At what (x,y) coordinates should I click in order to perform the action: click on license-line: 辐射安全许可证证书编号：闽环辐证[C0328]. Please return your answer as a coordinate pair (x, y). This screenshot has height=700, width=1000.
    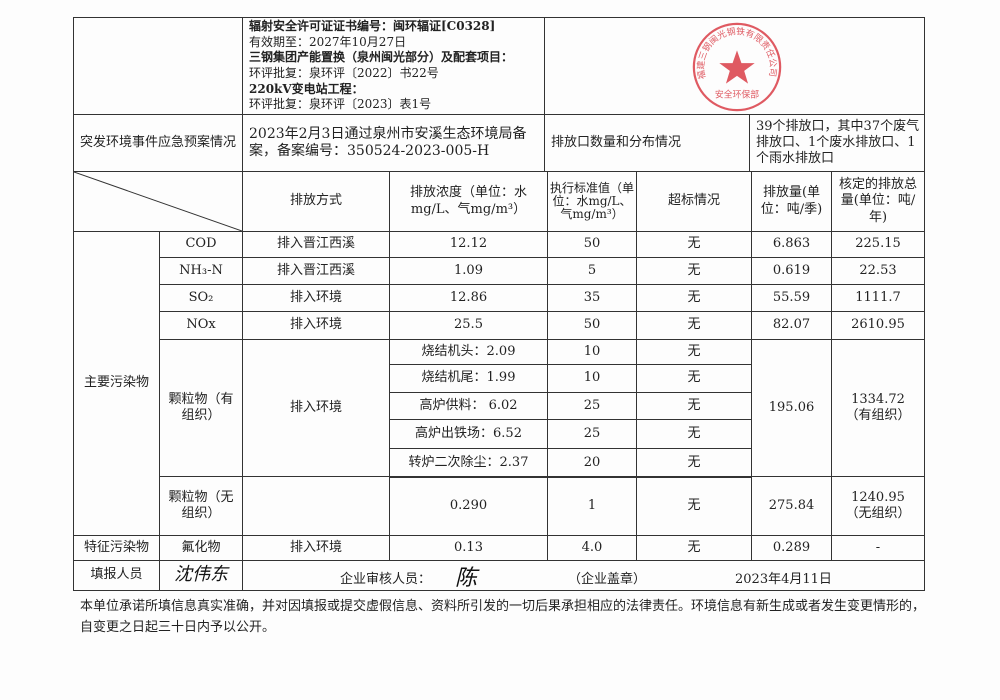
    Looking at the image, I should click on (372, 26).